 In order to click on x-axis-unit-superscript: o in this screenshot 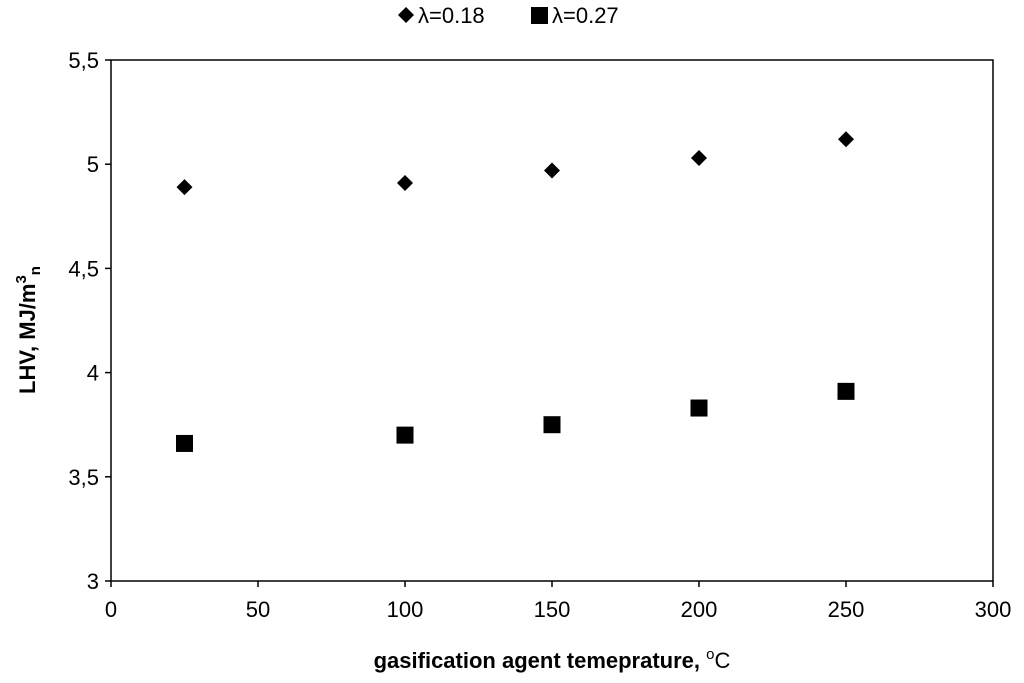, I will do `click(710, 654)`.